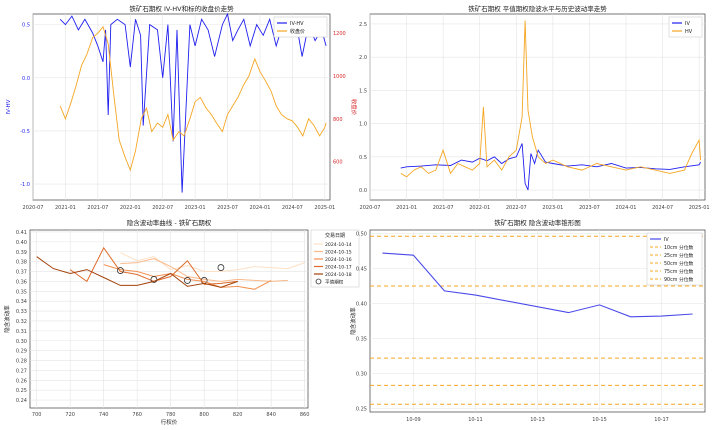 The height and width of the screenshot is (430, 719). What do you see at coordinates (21, 302) in the screenshot?
I see `y-tick-label: 0.34` at bounding box center [21, 302].